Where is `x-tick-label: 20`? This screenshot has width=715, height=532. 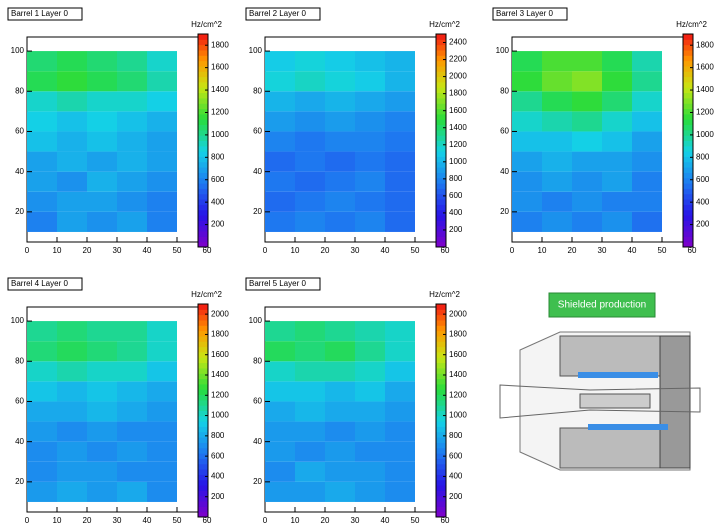 x-tick-label: 20 is located at coordinates (572, 250).